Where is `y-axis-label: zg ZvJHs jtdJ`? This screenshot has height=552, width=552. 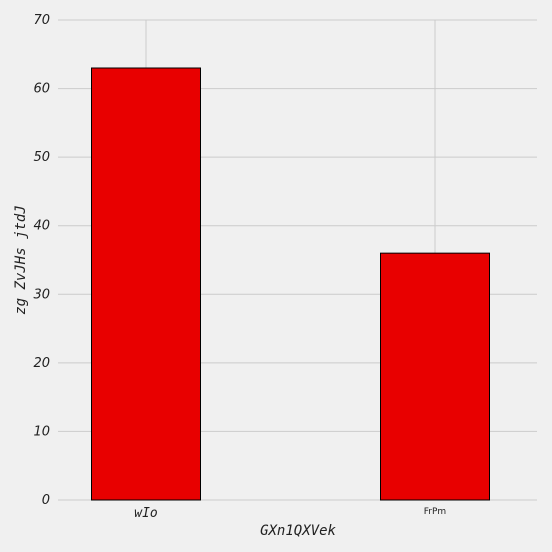
y-axis-label: zg ZvJHs jtdJ is located at coordinates (21, 260).